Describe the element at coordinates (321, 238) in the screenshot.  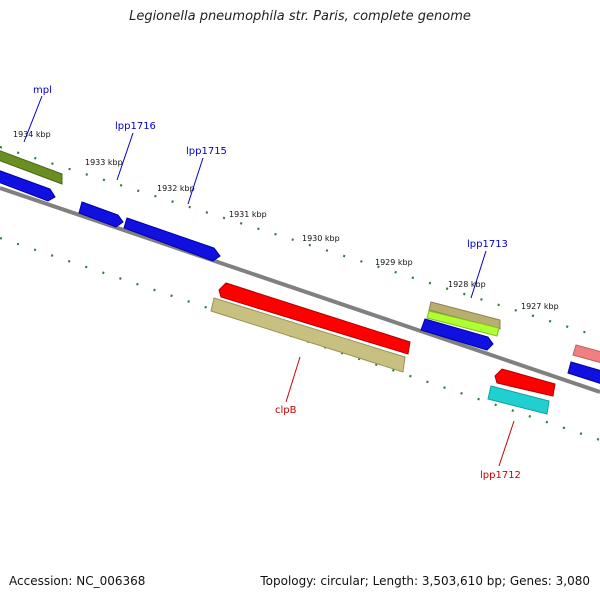
I see `kbp-label-1930: 1930 kbp` at that location.